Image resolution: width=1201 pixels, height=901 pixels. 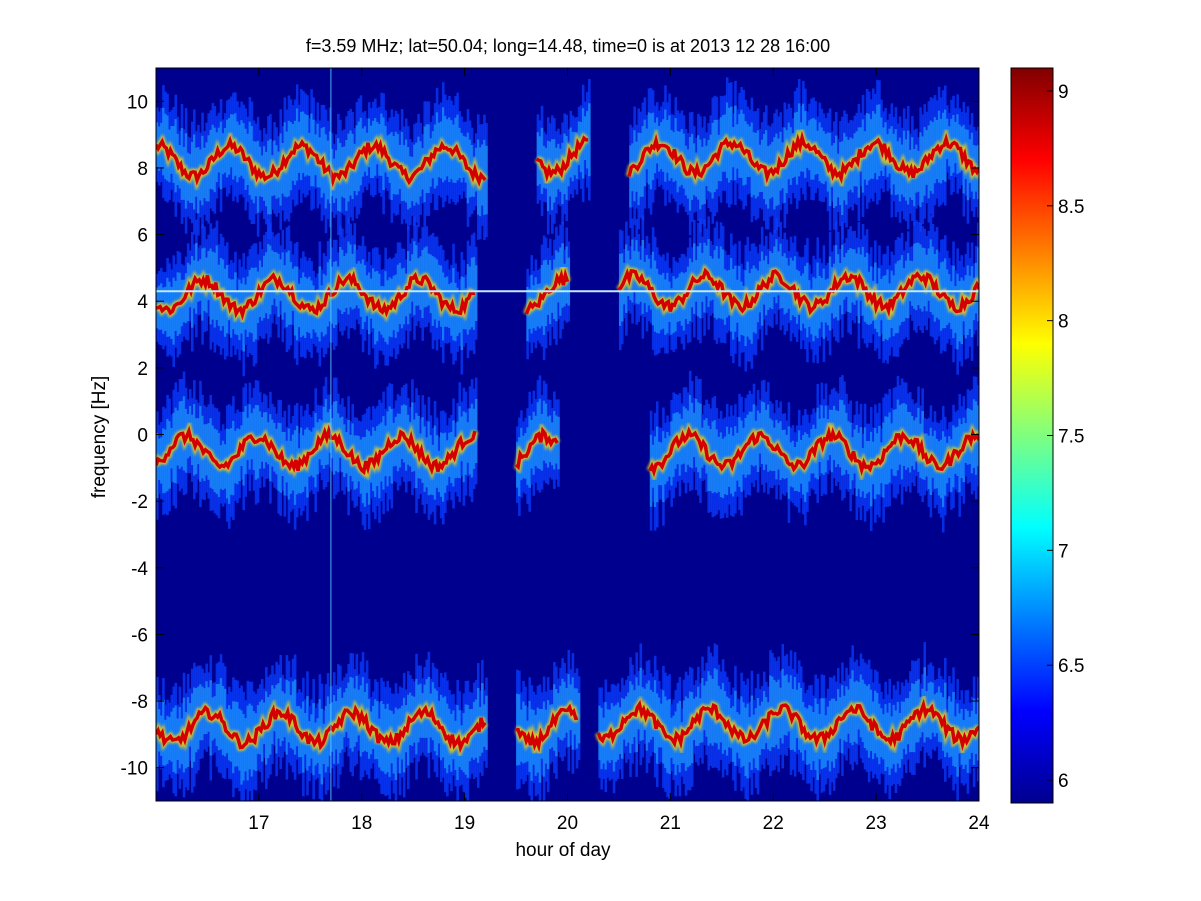 What do you see at coordinates (99, 437) in the screenshot?
I see `y-axis-label: frequency [Hz]` at bounding box center [99, 437].